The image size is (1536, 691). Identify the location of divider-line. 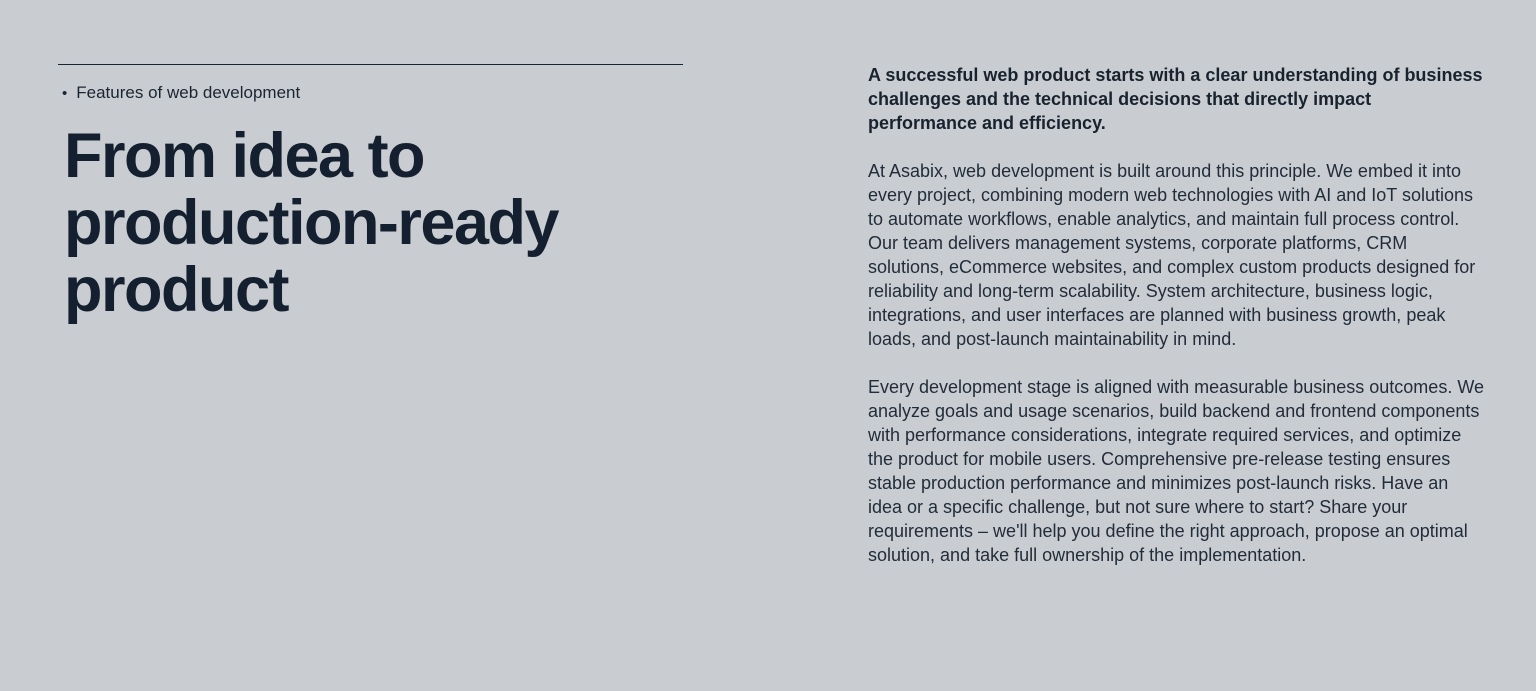
(370, 64).